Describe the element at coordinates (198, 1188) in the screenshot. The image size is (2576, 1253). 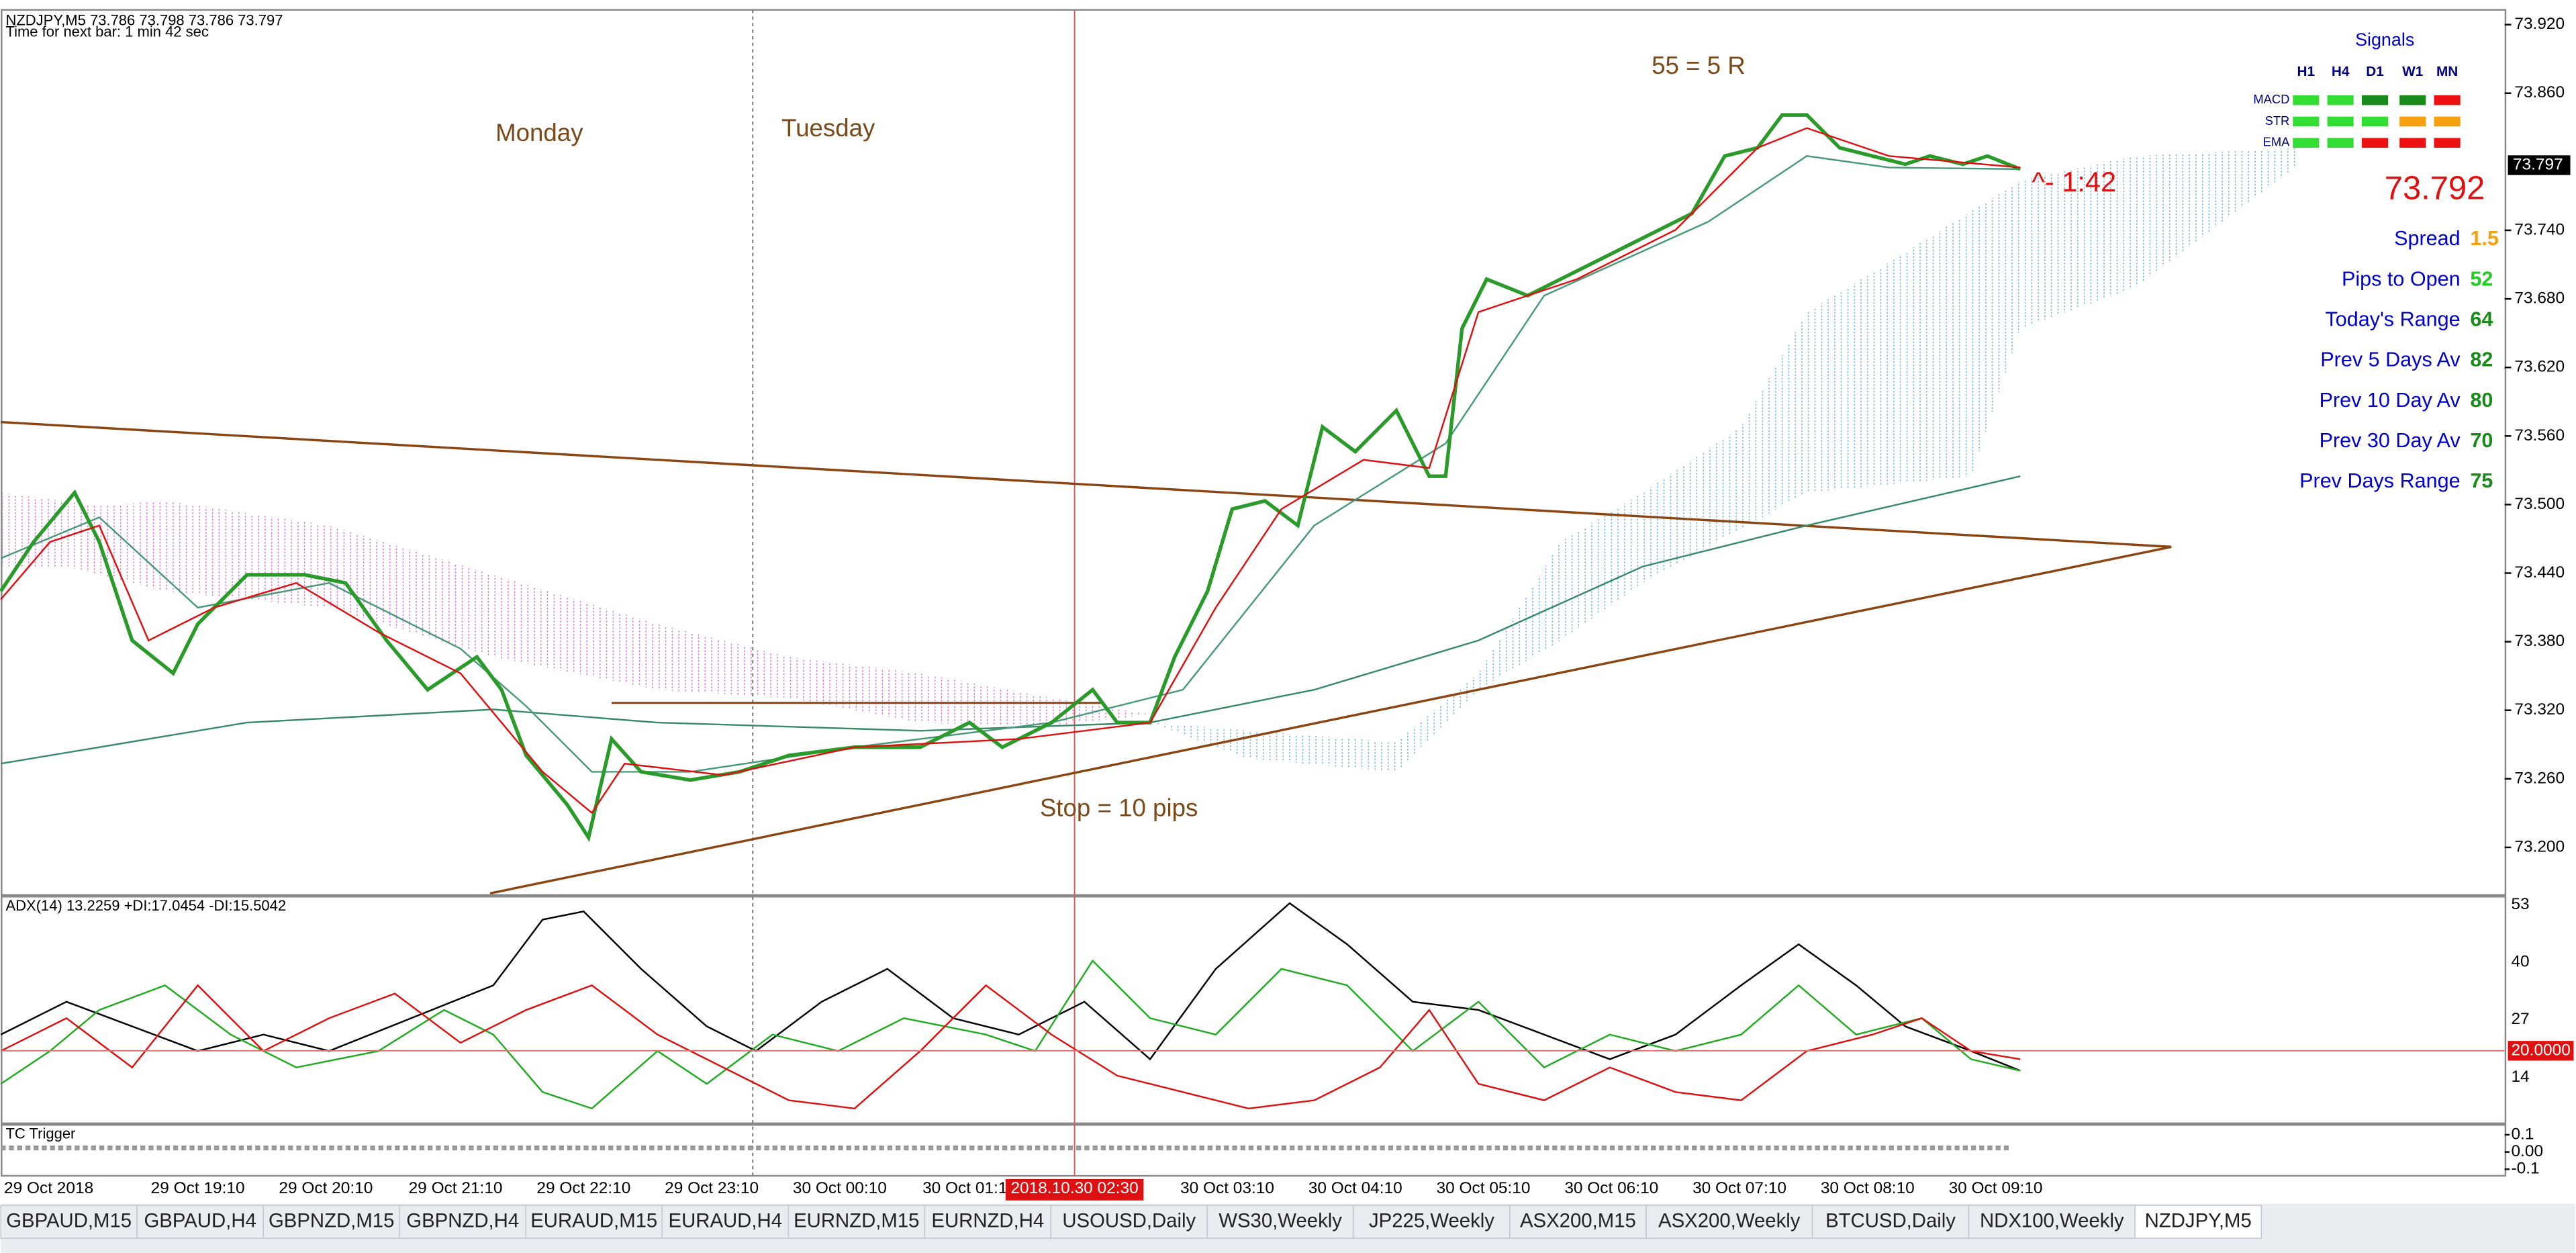
I see `time-label: 29 Oct 19:10` at that location.